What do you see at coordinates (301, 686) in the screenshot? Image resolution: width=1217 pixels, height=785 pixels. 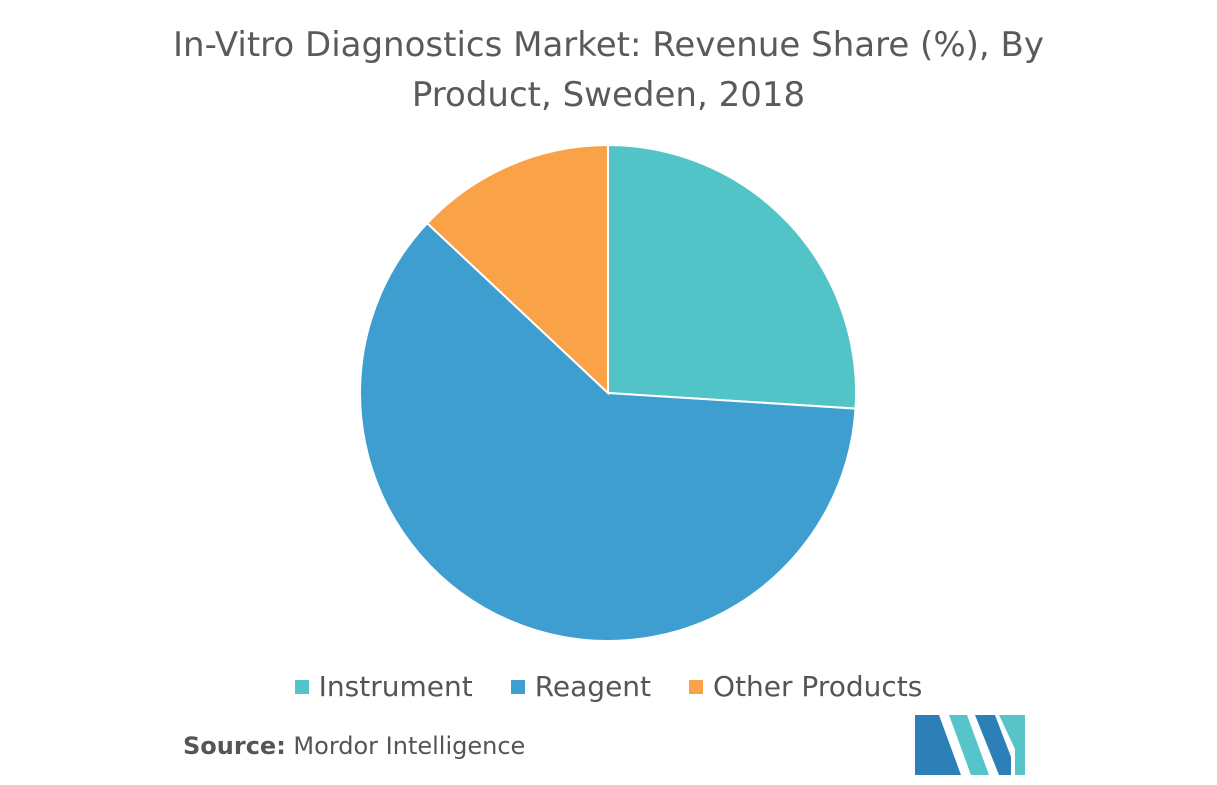 I see `legend-swatch-instrument` at bounding box center [301, 686].